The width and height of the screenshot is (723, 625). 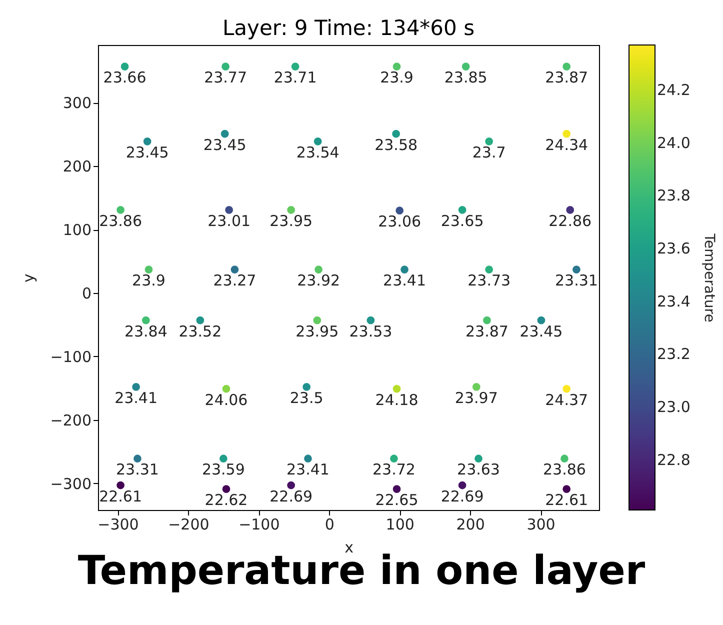 I want to click on color-bar-label: 23.2, so click(x=673, y=354).